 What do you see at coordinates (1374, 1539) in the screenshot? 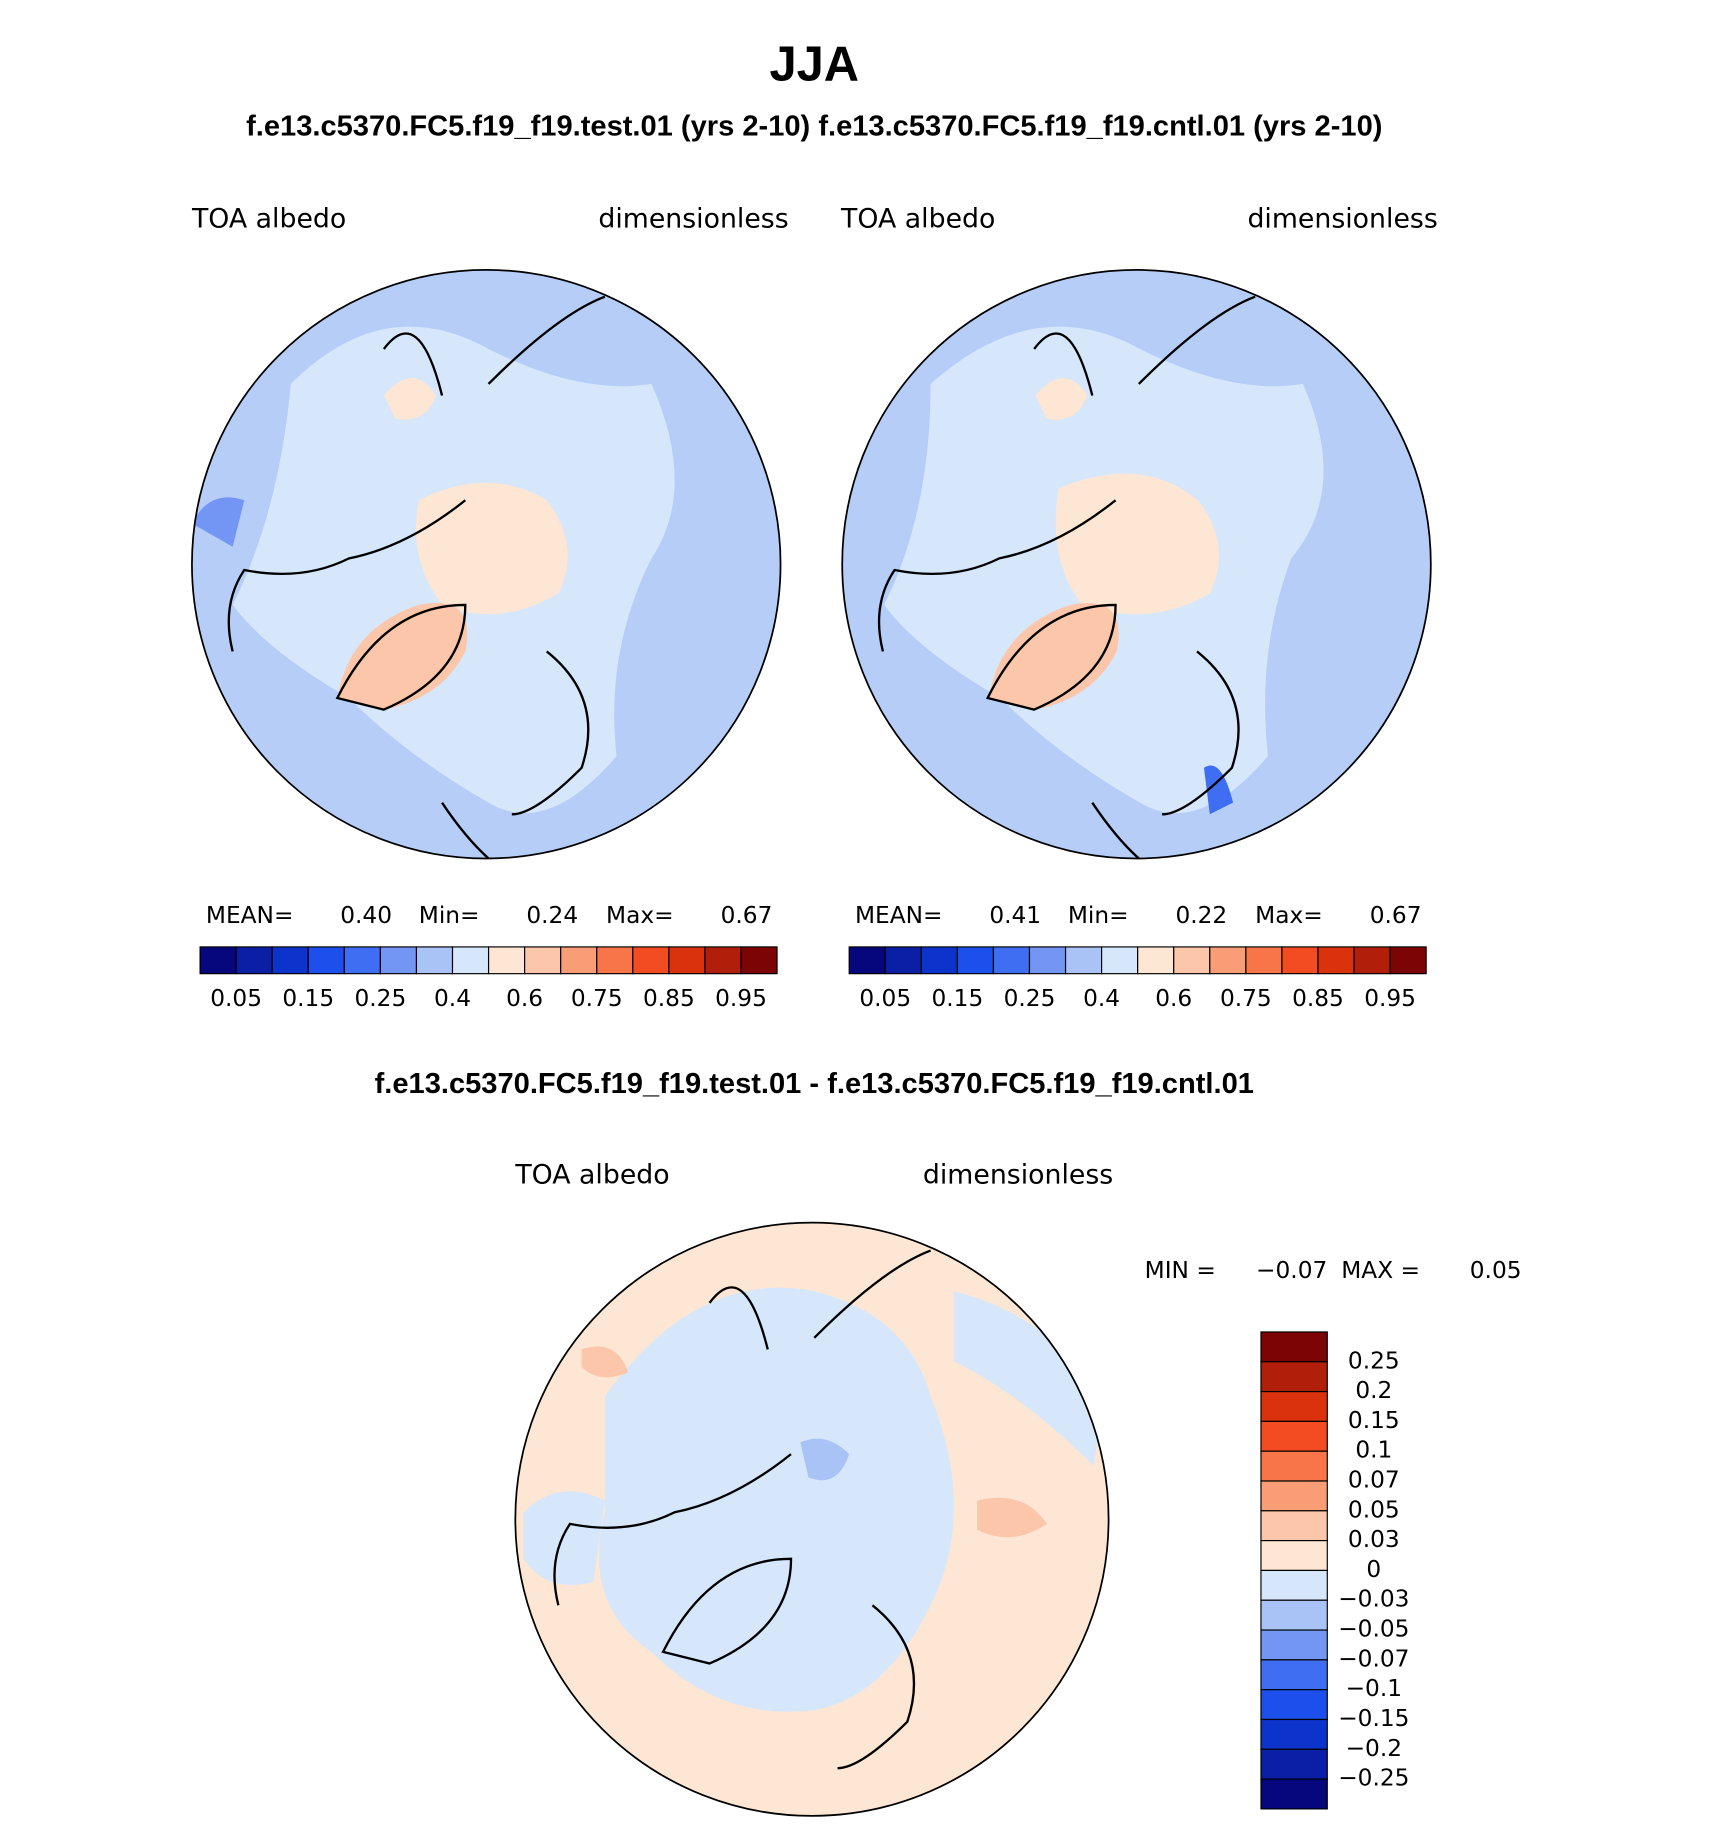
I see `colorbar-label: 0.03` at bounding box center [1374, 1539].